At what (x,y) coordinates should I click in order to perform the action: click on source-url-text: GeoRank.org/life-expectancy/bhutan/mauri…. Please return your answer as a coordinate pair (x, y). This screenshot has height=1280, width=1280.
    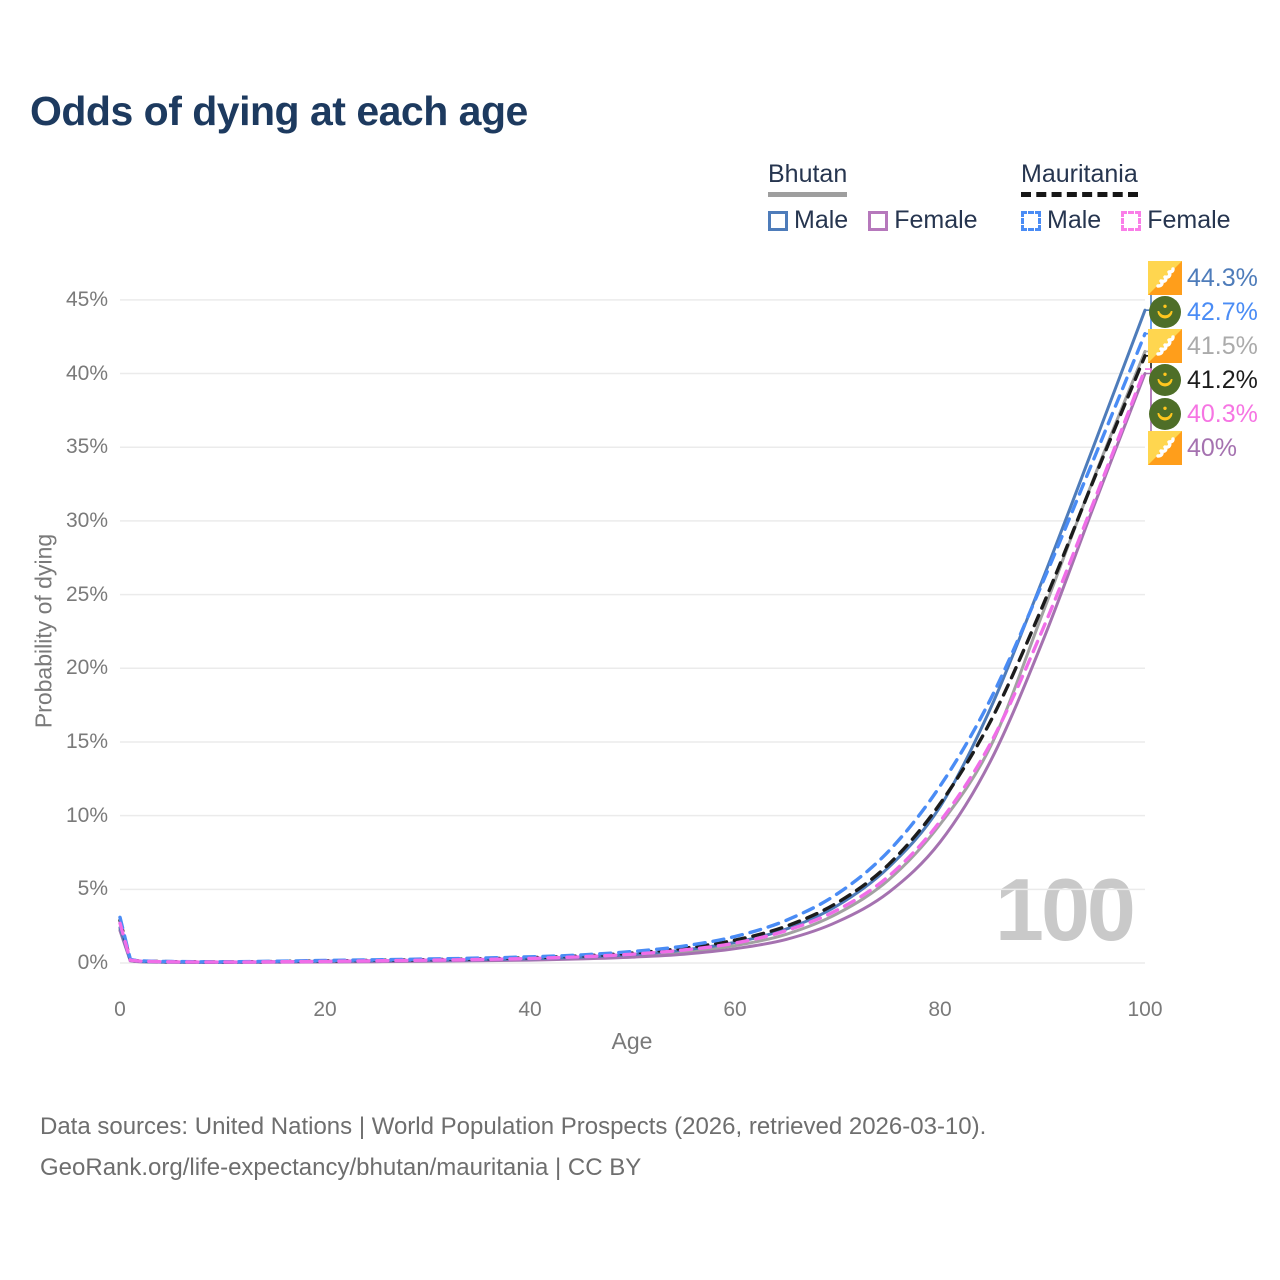
    Looking at the image, I should click on (341, 1167).